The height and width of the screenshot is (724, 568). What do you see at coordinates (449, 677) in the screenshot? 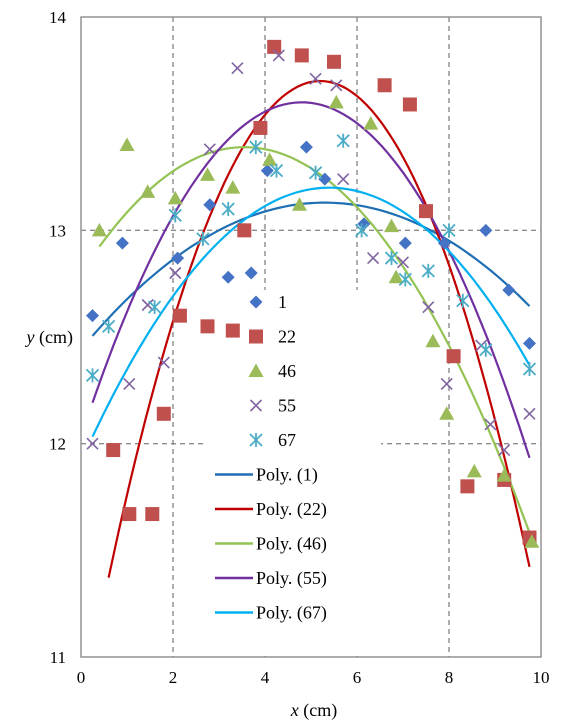
I see `x-tick-label: 8` at bounding box center [449, 677].